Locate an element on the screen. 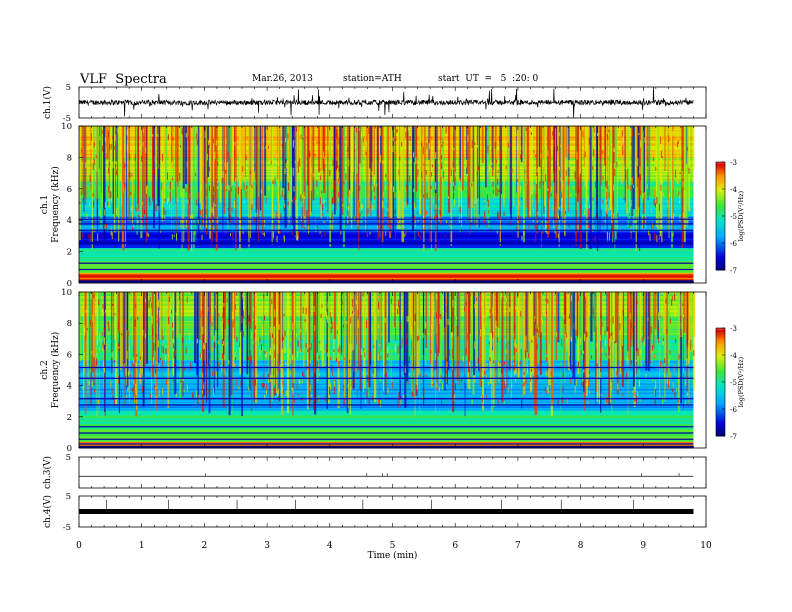 The height and width of the screenshot is (612, 792). xtick-label: 4 is located at coordinates (330, 546).